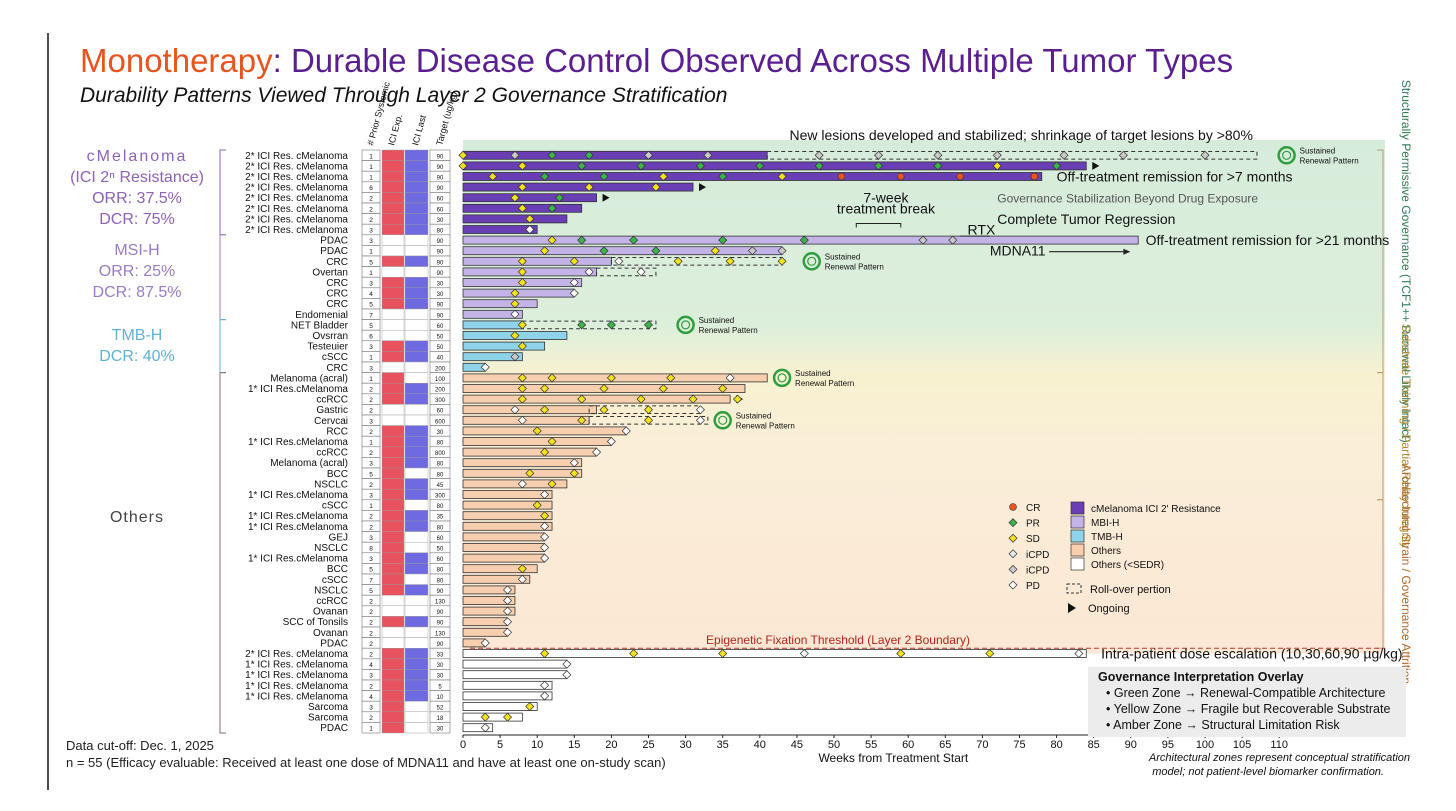 The width and height of the screenshot is (1456, 811). What do you see at coordinates (1106, 551) in the screenshot?
I see `legend-bar-label: Others` at bounding box center [1106, 551].